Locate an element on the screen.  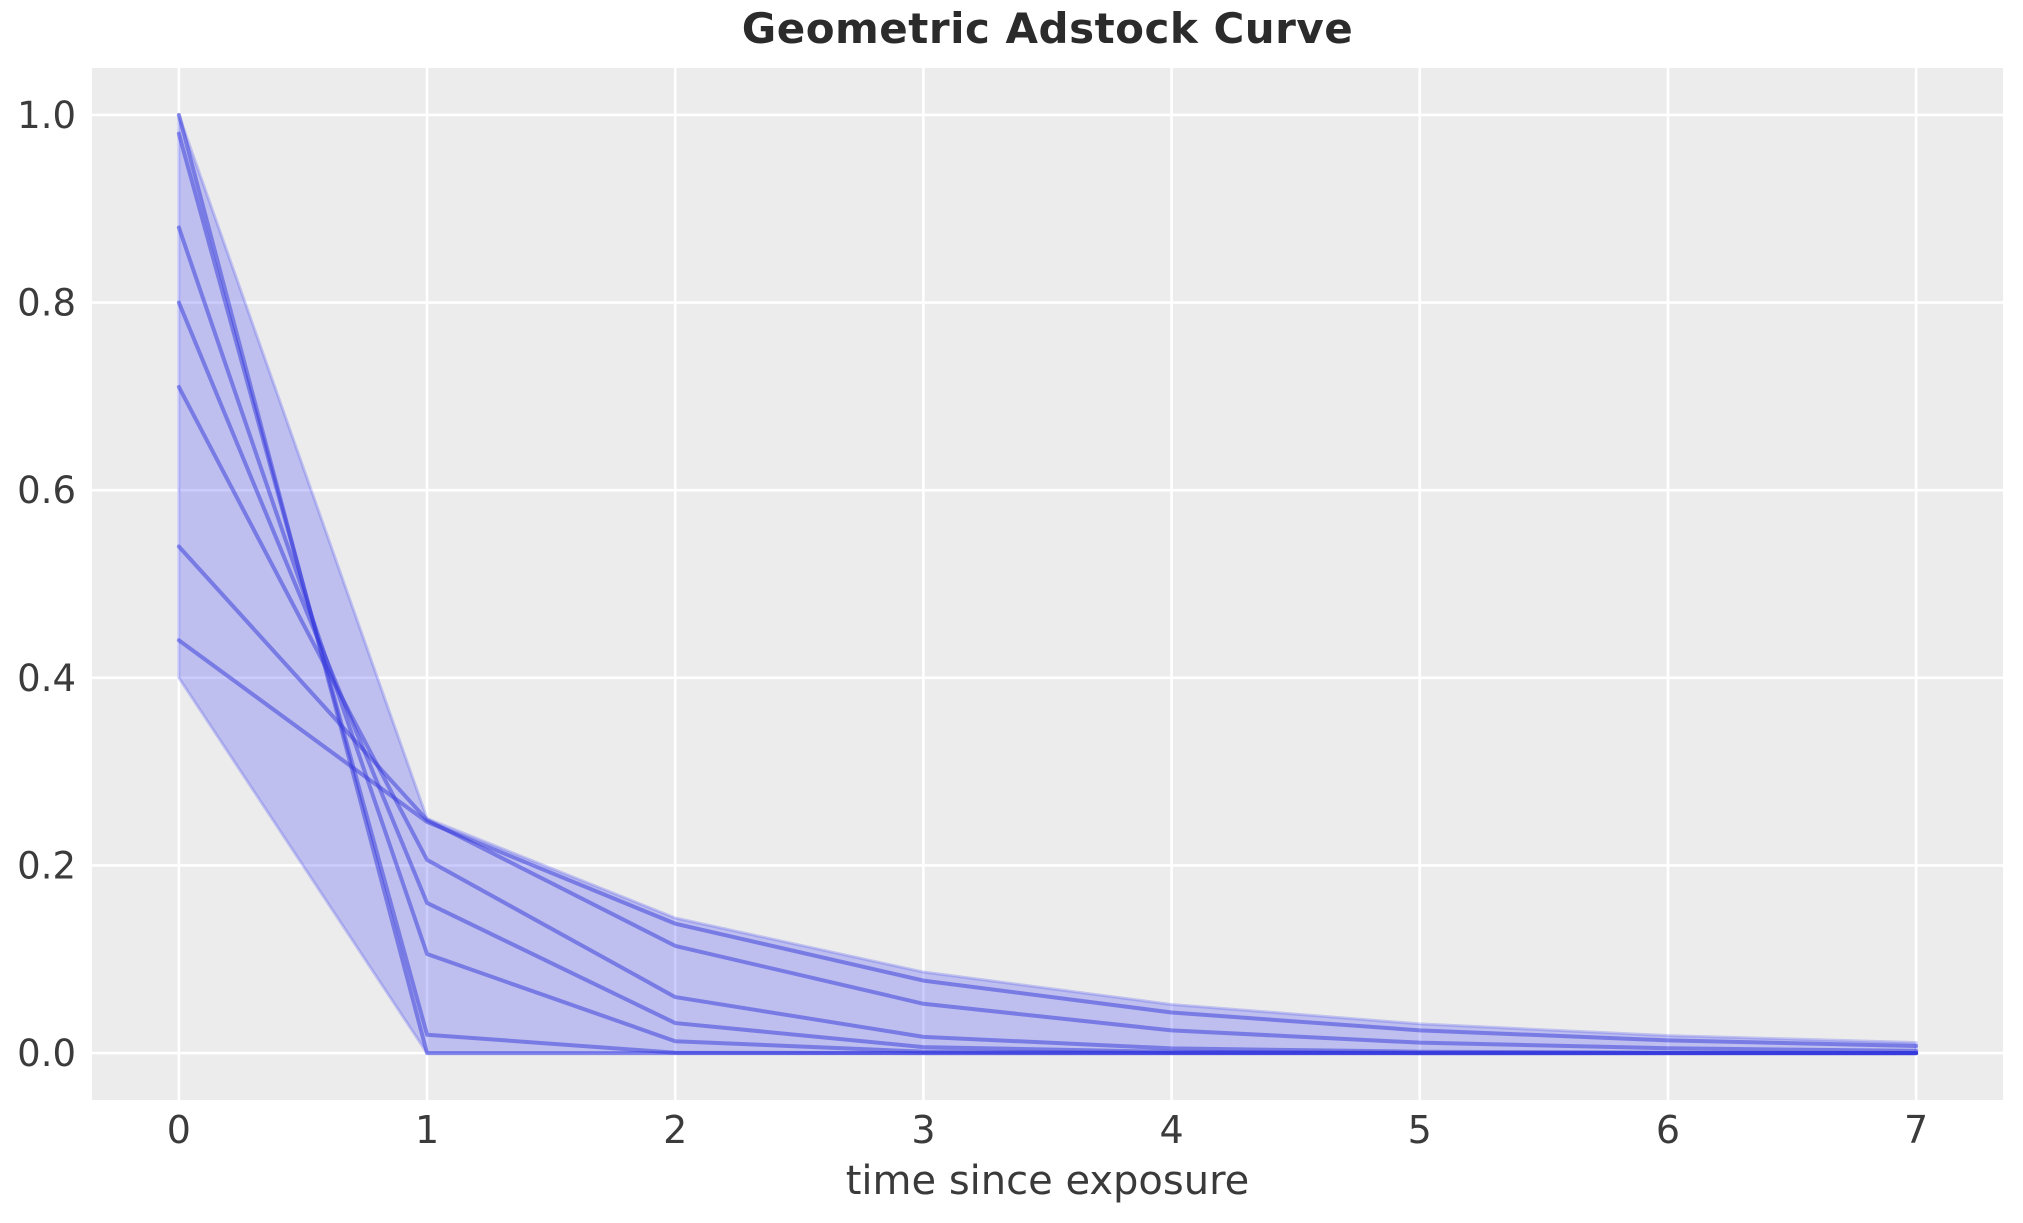
x-tick-label: 1 is located at coordinates (427, 1130).